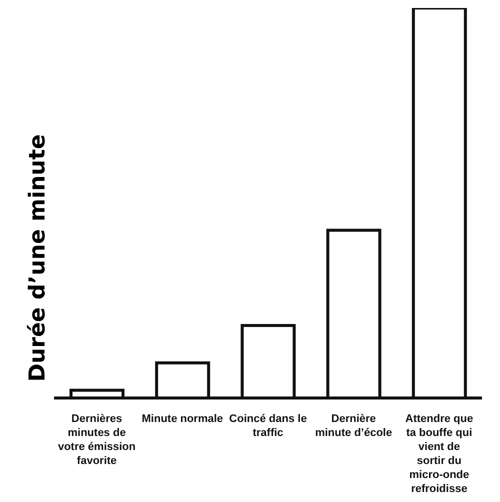 This screenshot has width=500, height=502. What do you see at coordinates (353, 426) in the screenshot?
I see `x-tick-label: Dernière minute d’école` at bounding box center [353, 426].